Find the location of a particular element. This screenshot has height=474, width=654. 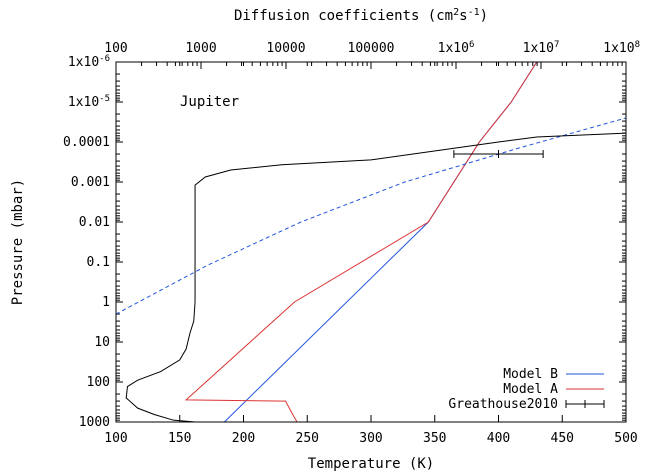

top-tick-label: 1x10⁶ is located at coordinates (456, 48).